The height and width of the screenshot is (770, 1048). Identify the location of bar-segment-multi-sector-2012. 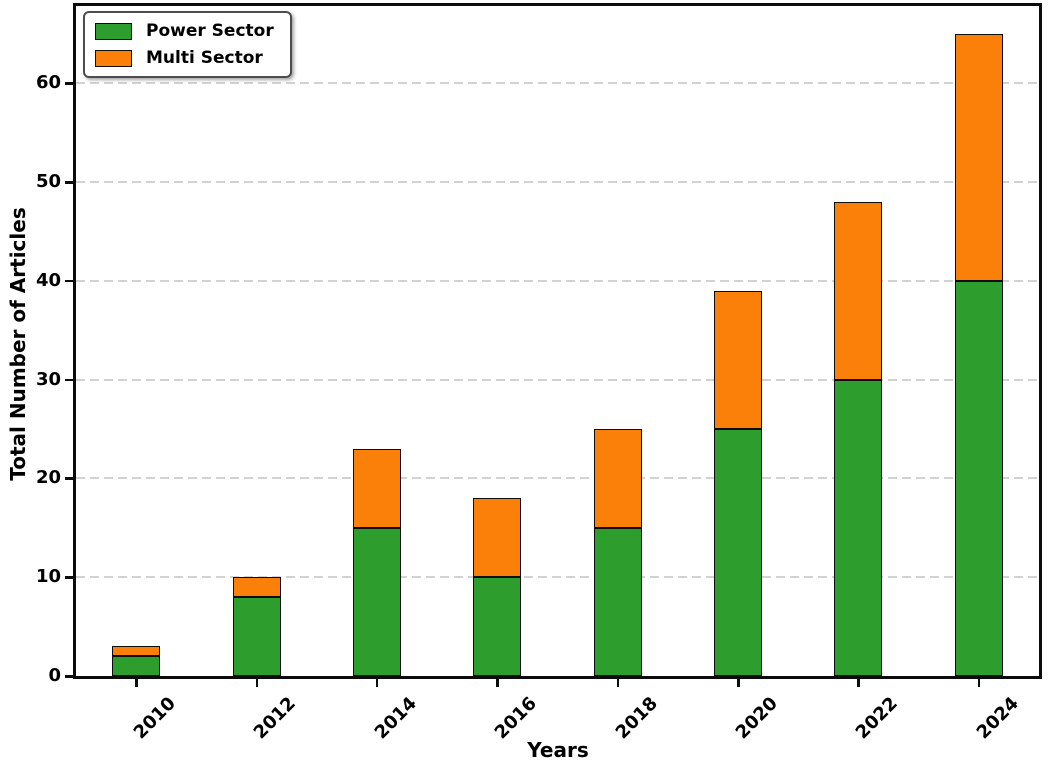
(256, 587).